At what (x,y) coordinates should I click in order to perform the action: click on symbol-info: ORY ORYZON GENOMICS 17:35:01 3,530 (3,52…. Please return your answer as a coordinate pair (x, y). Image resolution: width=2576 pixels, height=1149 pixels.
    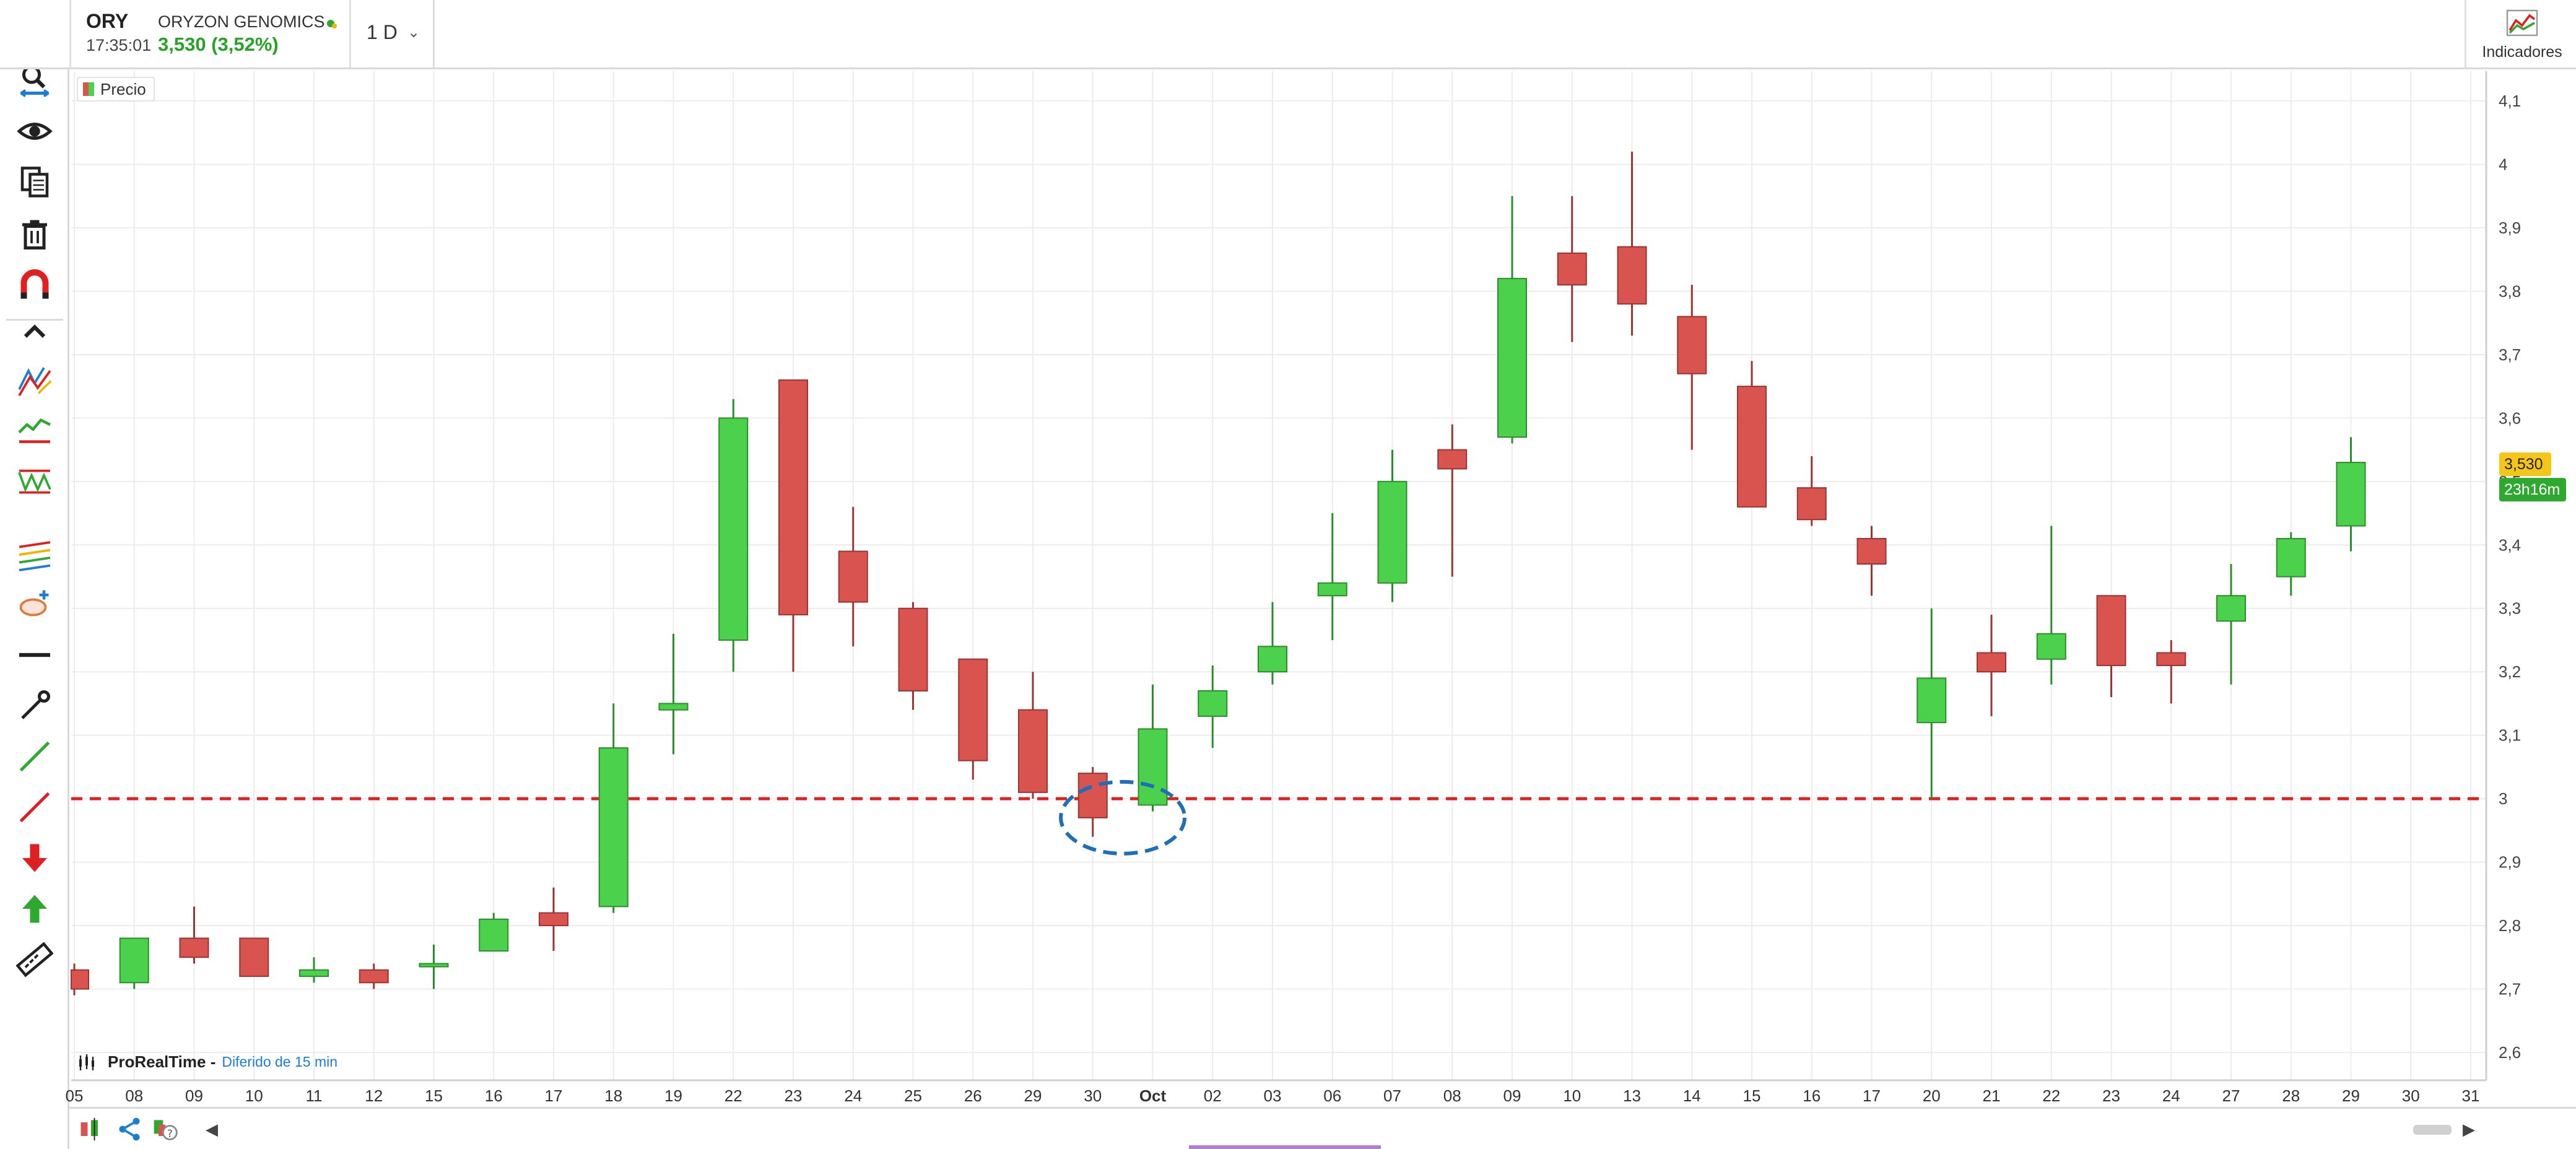
    Looking at the image, I should click on (210, 34).